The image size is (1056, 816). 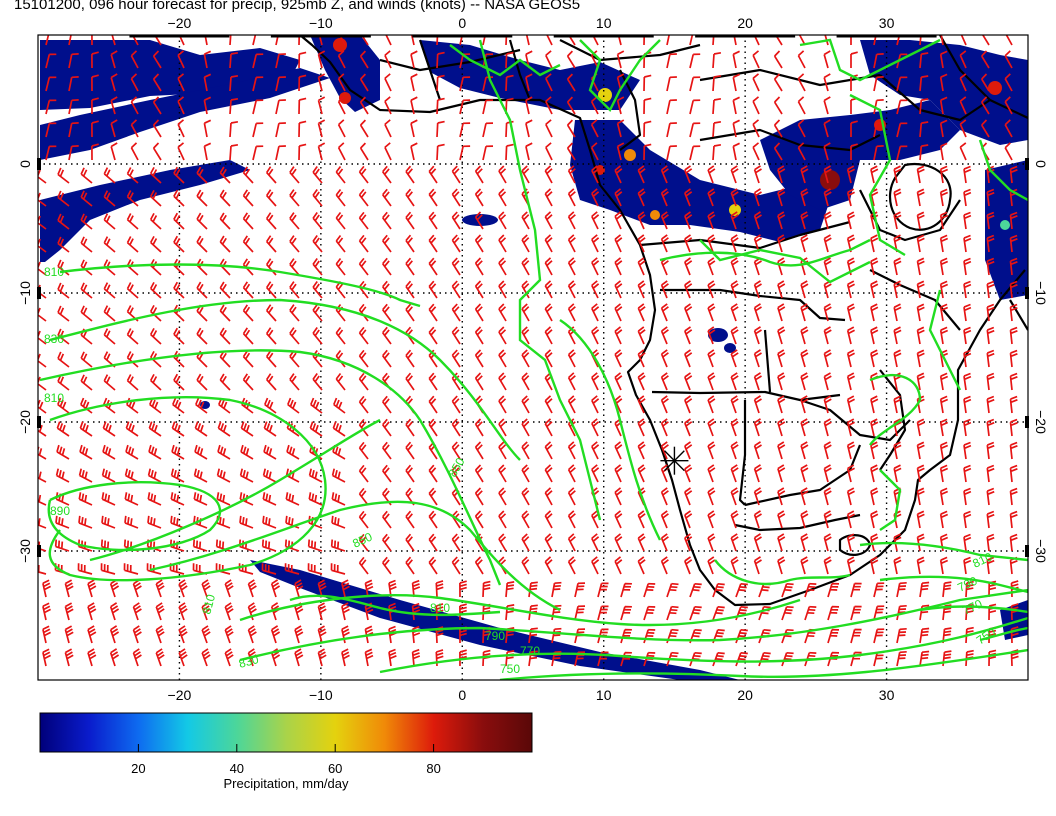 I want to click on contour-label: 810, so click(x=440, y=608).